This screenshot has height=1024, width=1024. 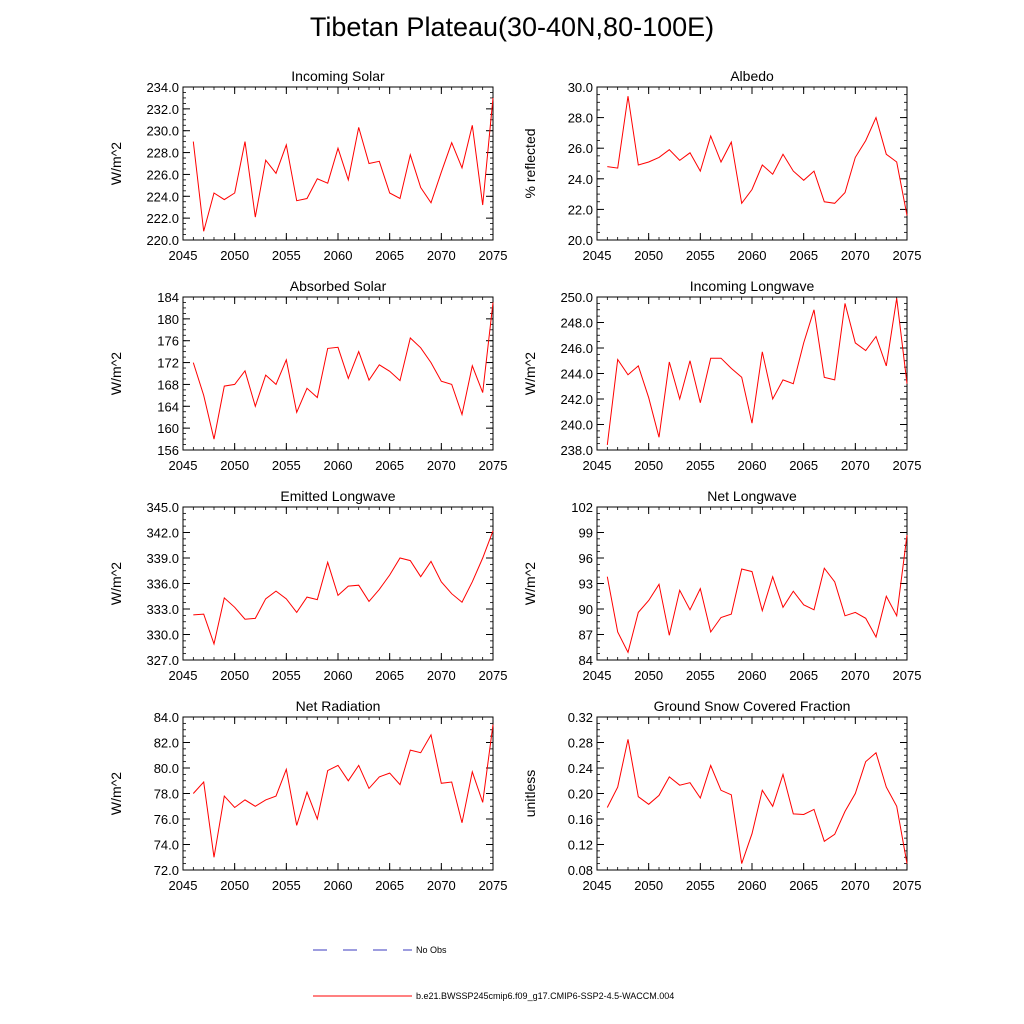 What do you see at coordinates (162, 196) in the screenshot?
I see `y-tick-label: 224.0` at bounding box center [162, 196].